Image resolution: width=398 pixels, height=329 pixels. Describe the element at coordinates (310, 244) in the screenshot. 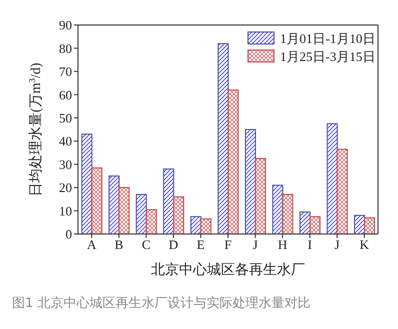

I see `x-tick-label: I` at that location.